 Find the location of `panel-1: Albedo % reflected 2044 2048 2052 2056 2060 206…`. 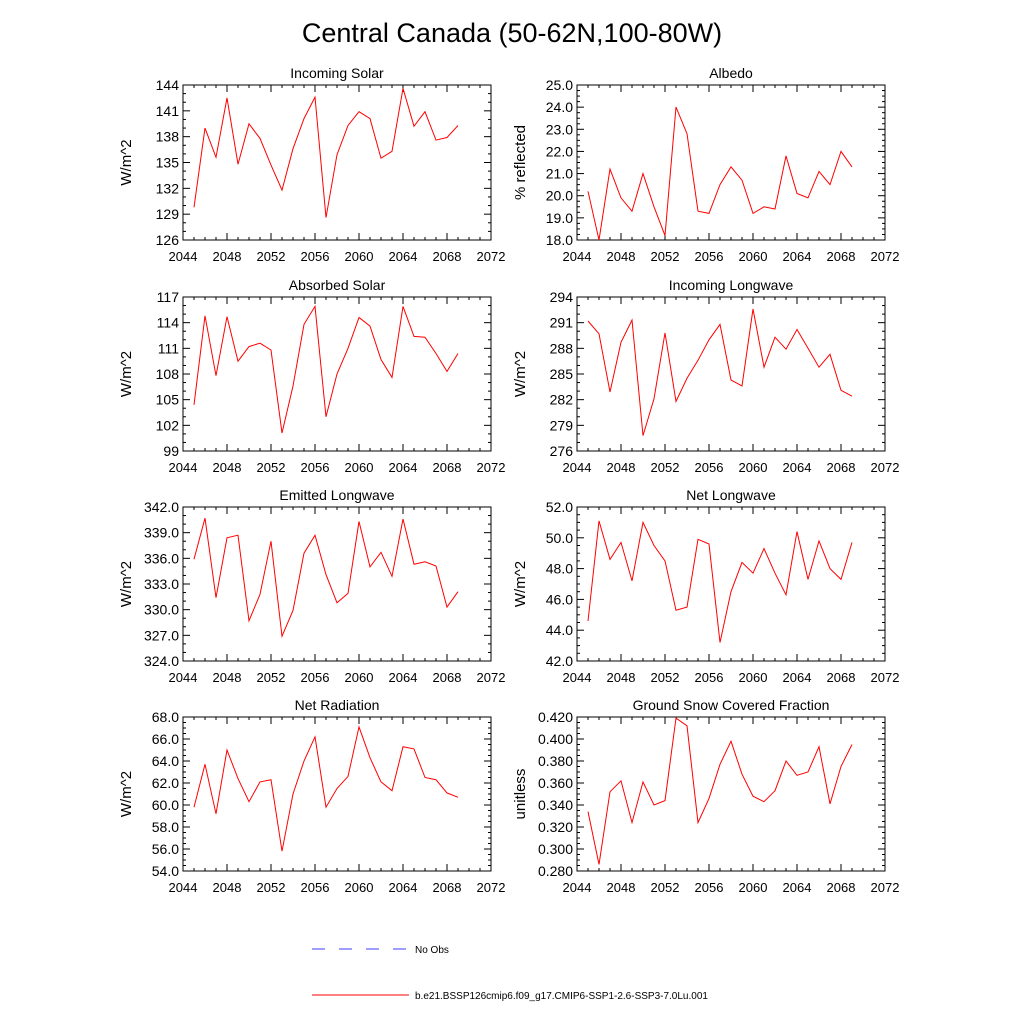

panel-1: Albedo % reflected 2044 2048 2052 2056 2060 206… is located at coordinates (705, 164).